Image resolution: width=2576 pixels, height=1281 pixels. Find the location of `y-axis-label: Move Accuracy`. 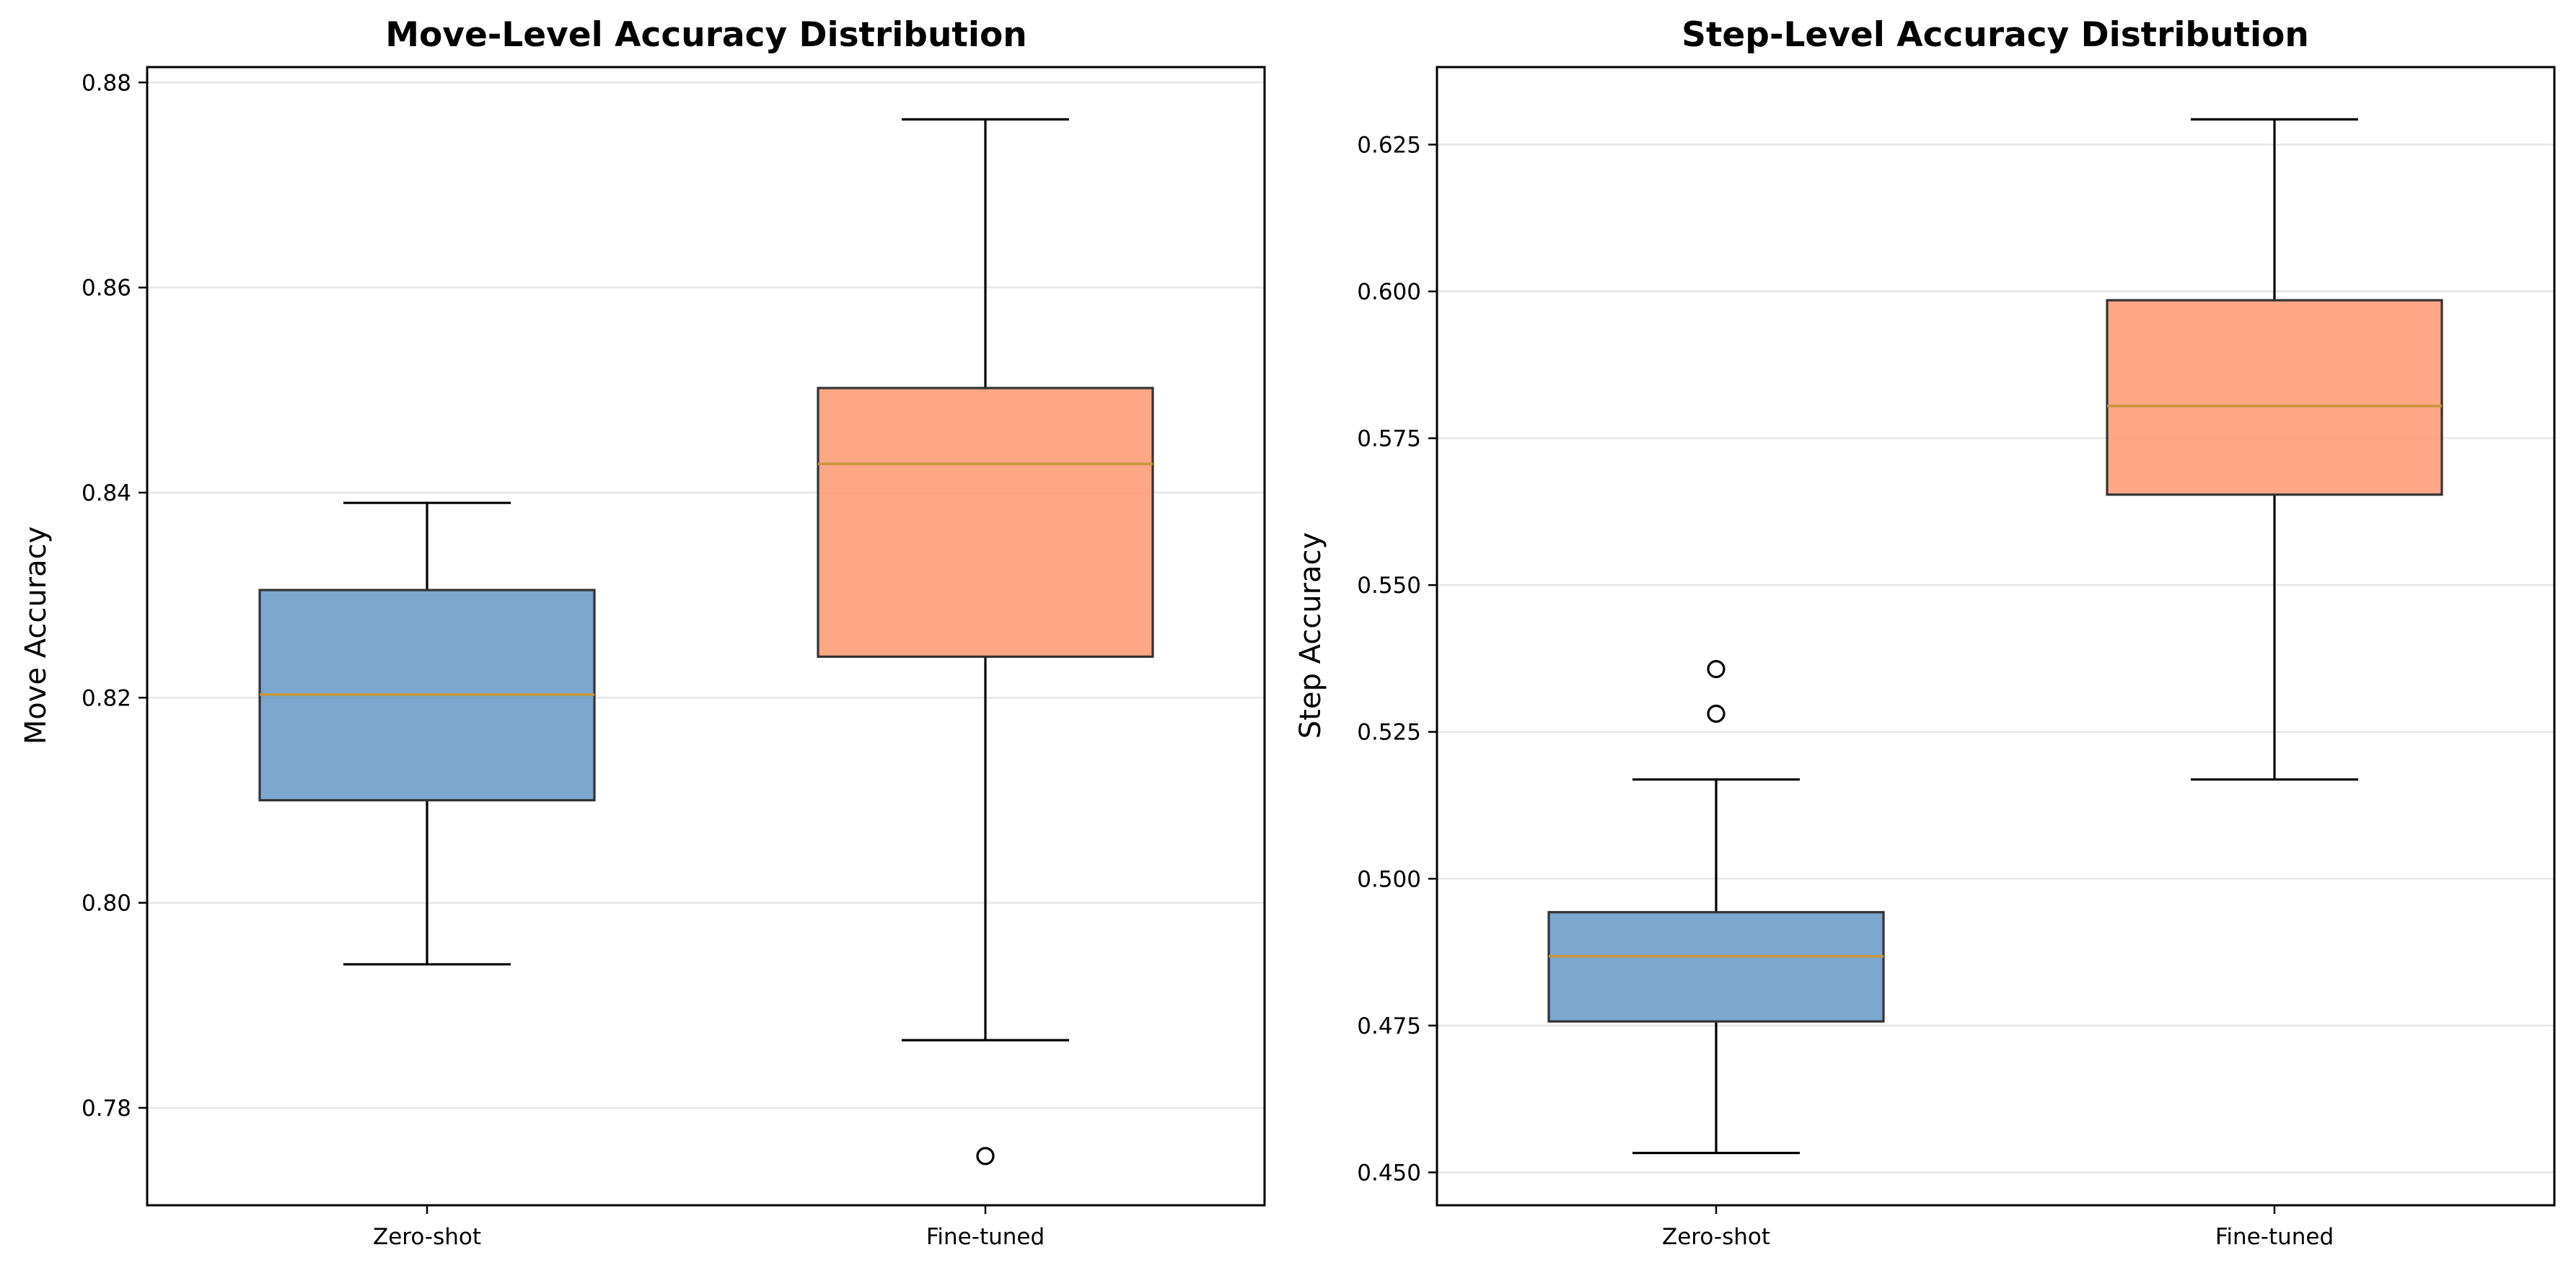

y-axis-label: Move Accuracy is located at coordinates (36, 636).